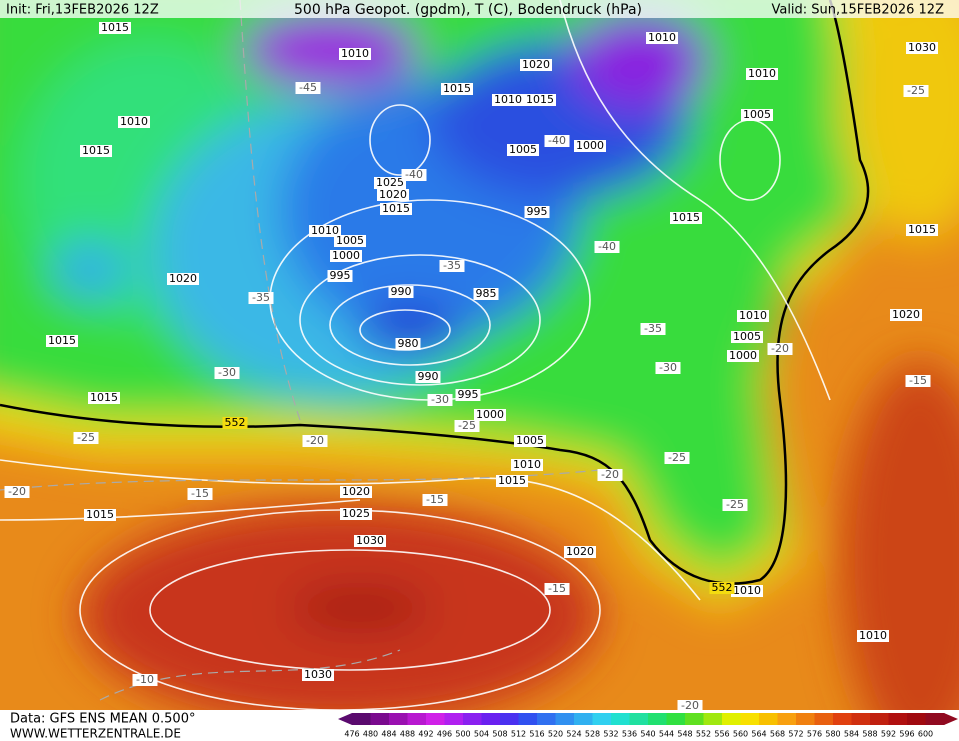 This screenshot has width=959, height=741. I want to click on colorbar-label: 532, so click(610, 734).